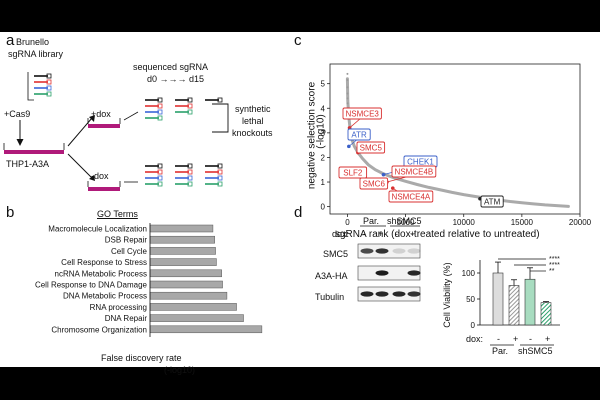  Describe the element at coordinates (411, 196) in the screenshot. I see `hit-box-nsmce4a` at that location.